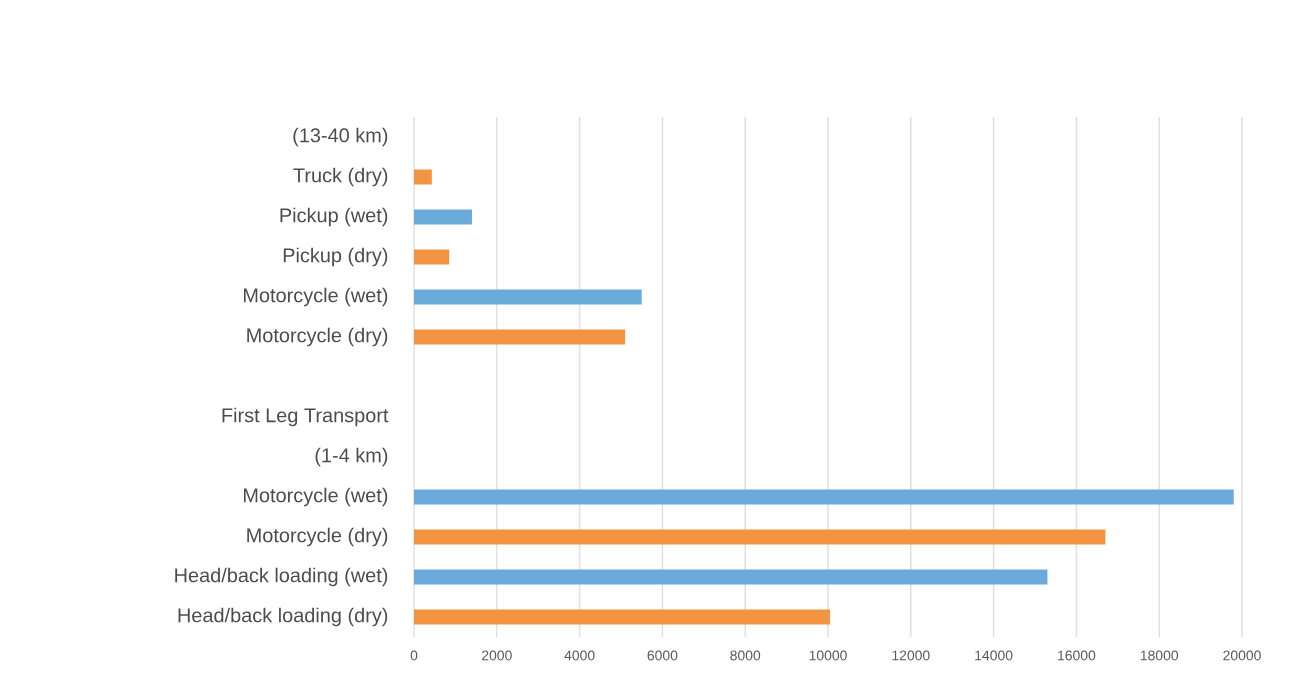  I want to click on x-tick-label: 16000, so click(1077, 655).